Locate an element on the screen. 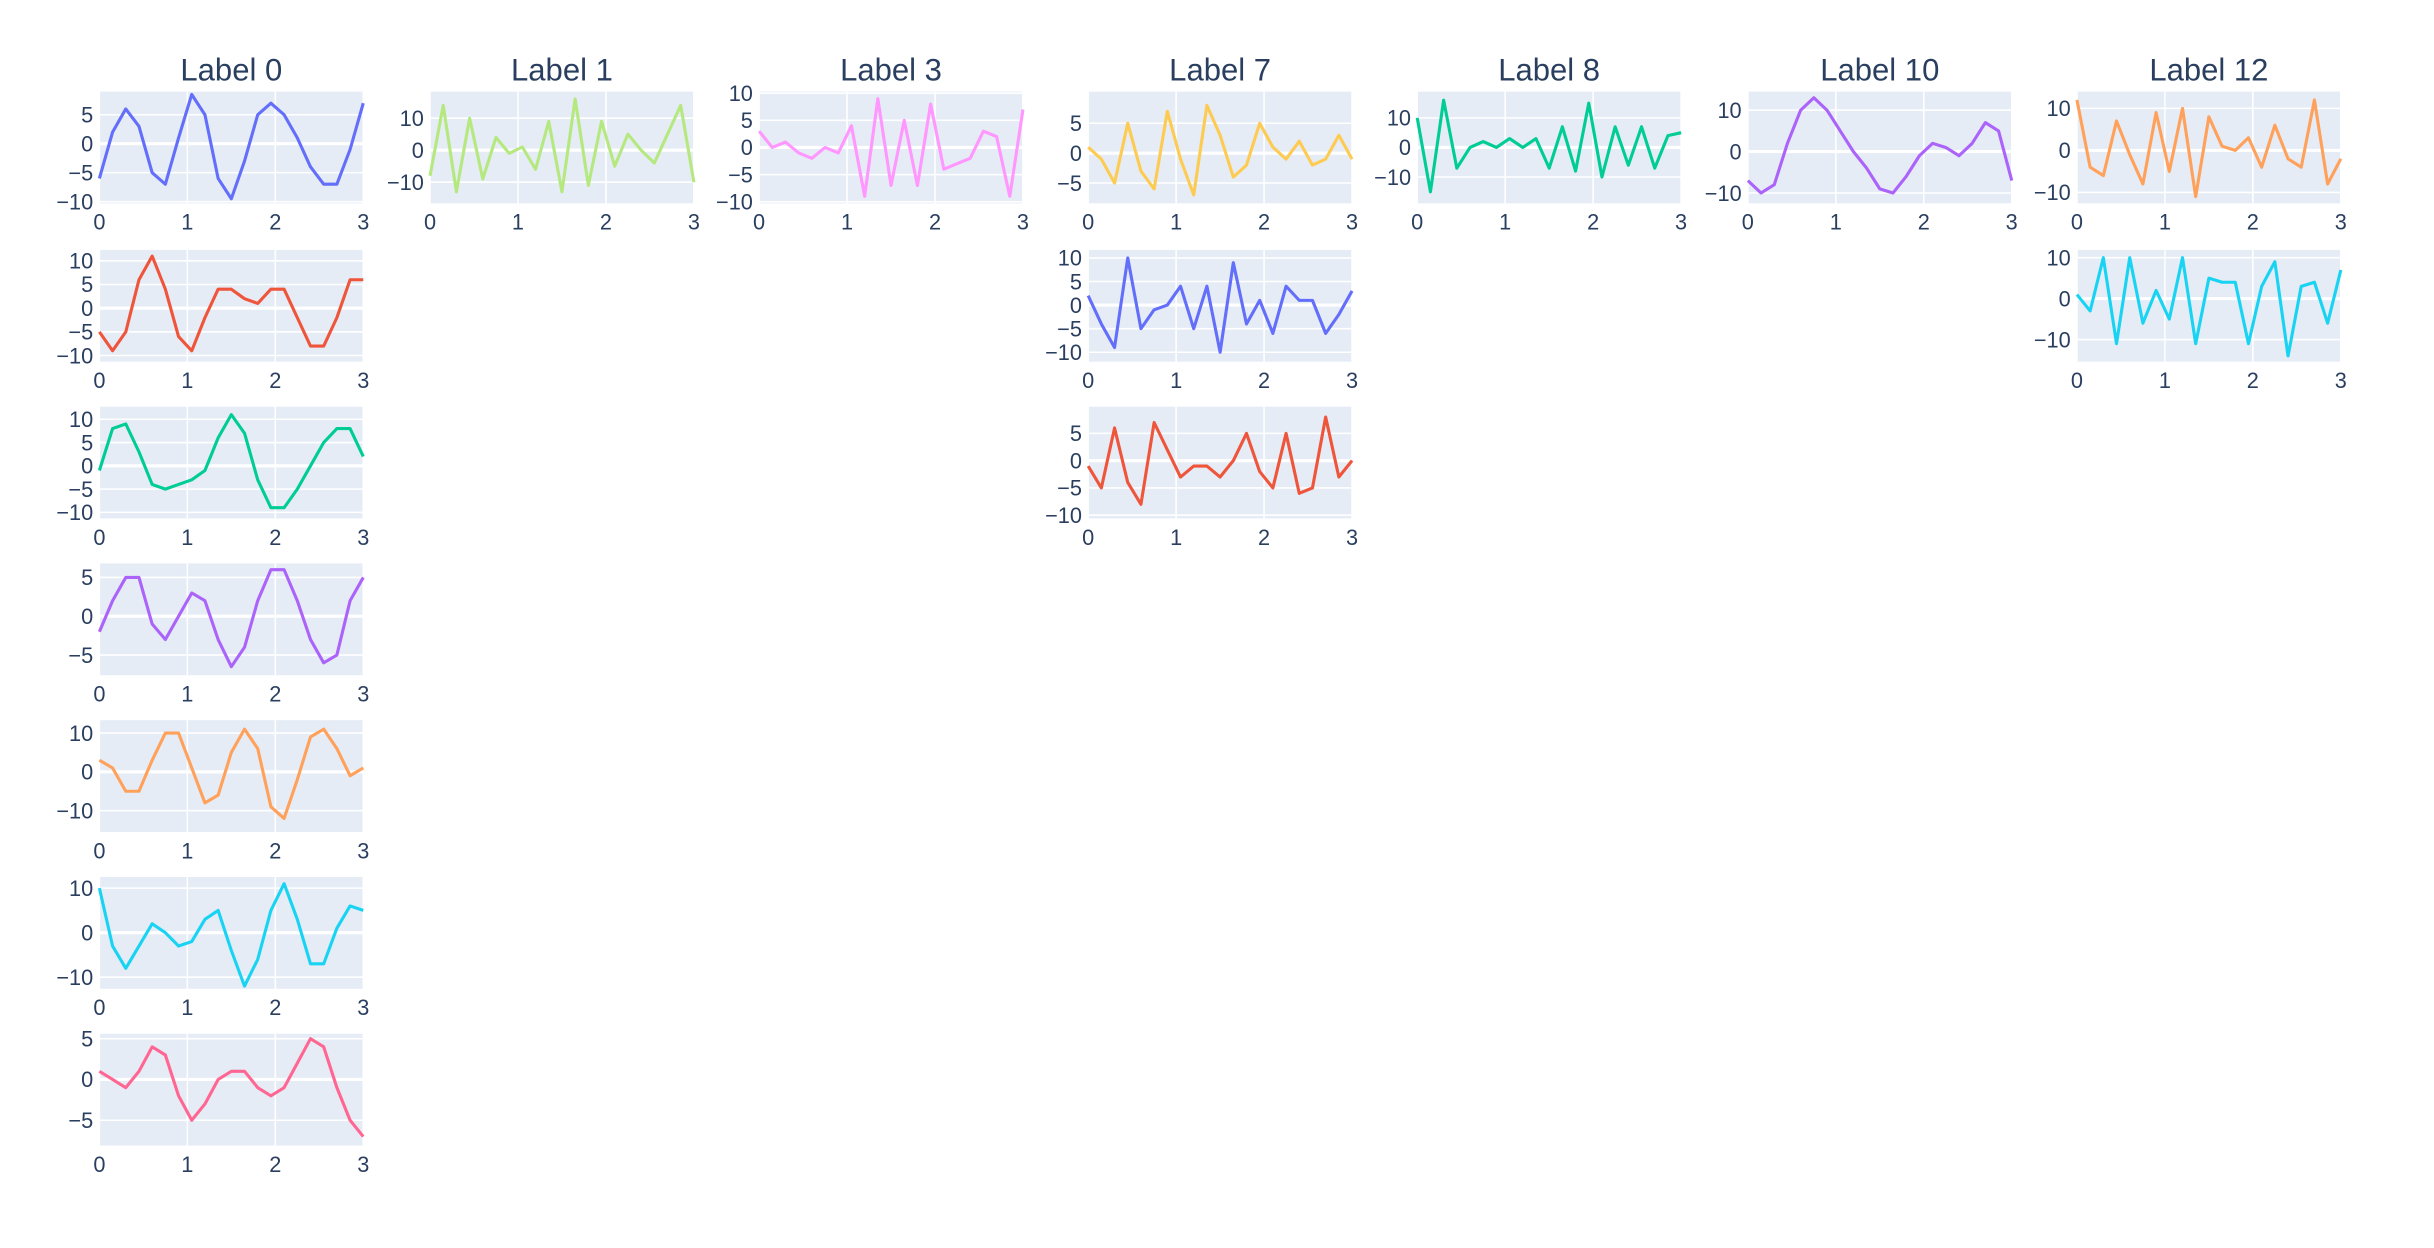  subplot-title: Label 0 is located at coordinates (231, 70).